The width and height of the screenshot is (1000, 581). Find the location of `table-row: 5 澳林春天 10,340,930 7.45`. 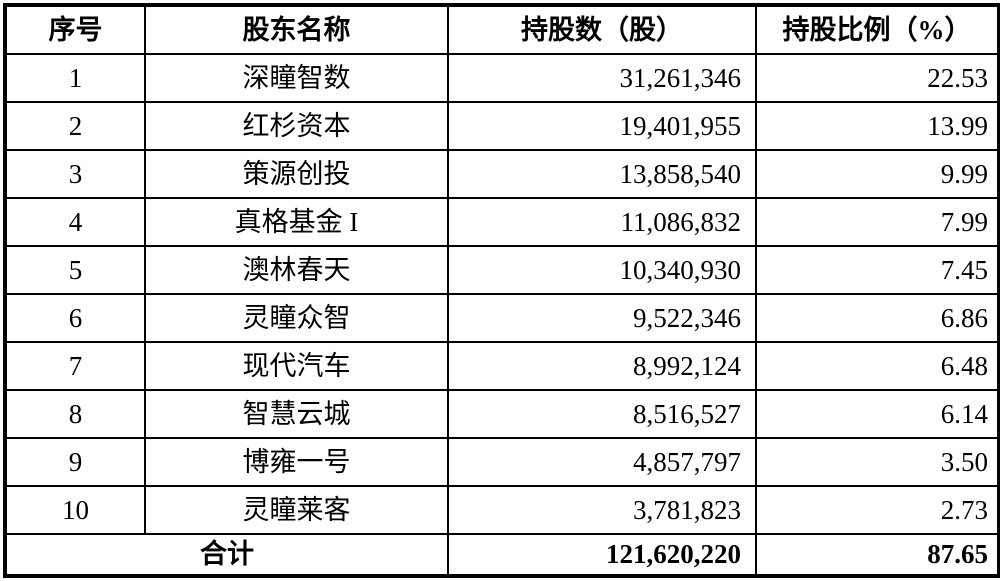

table-row: 5 澳林春天 10,340,930 7.45 is located at coordinates (502, 270).